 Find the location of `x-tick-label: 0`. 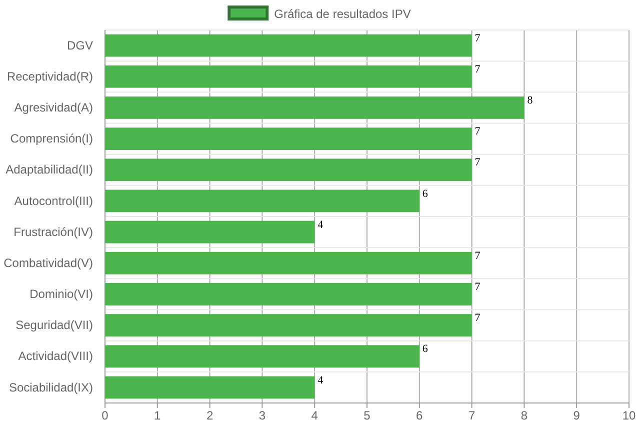

x-tick-label: 0 is located at coordinates (105, 415).